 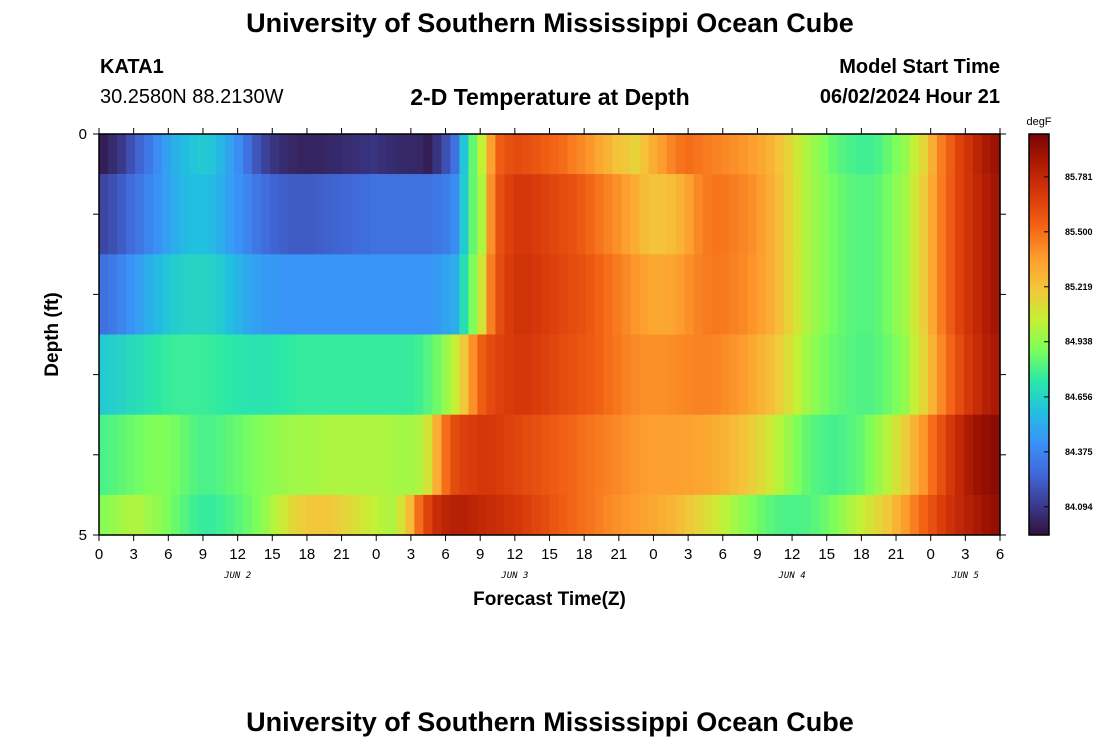 What do you see at coordinates (237, 576) in the screenshot?
I see `day-label: JUN 2` at bounding box center [237, 576].